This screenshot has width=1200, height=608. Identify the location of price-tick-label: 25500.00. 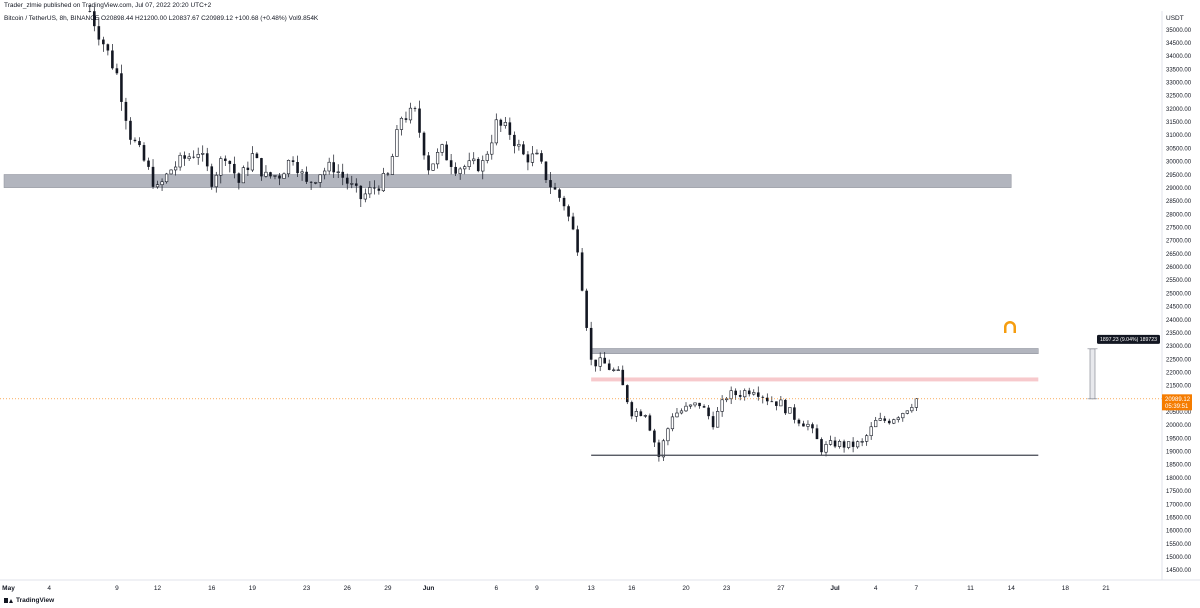
(1179, 281).